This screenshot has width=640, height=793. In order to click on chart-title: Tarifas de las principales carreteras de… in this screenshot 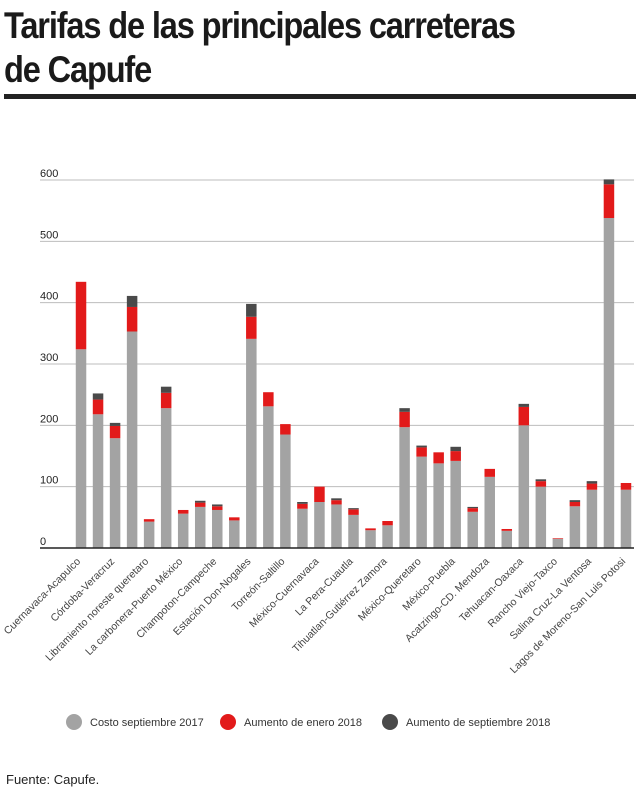, I will do `click(260, 47)`.